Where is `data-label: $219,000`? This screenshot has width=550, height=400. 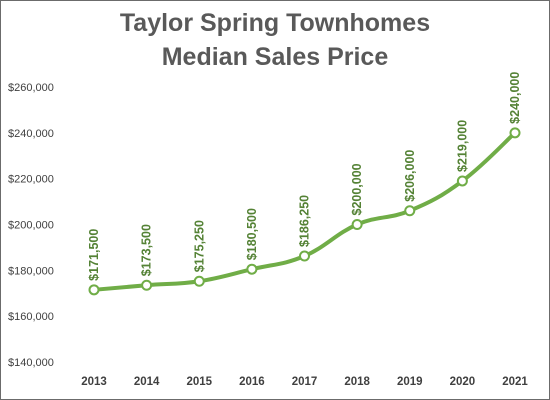
data-label: $219,000 is located at coordinates (462, 146).